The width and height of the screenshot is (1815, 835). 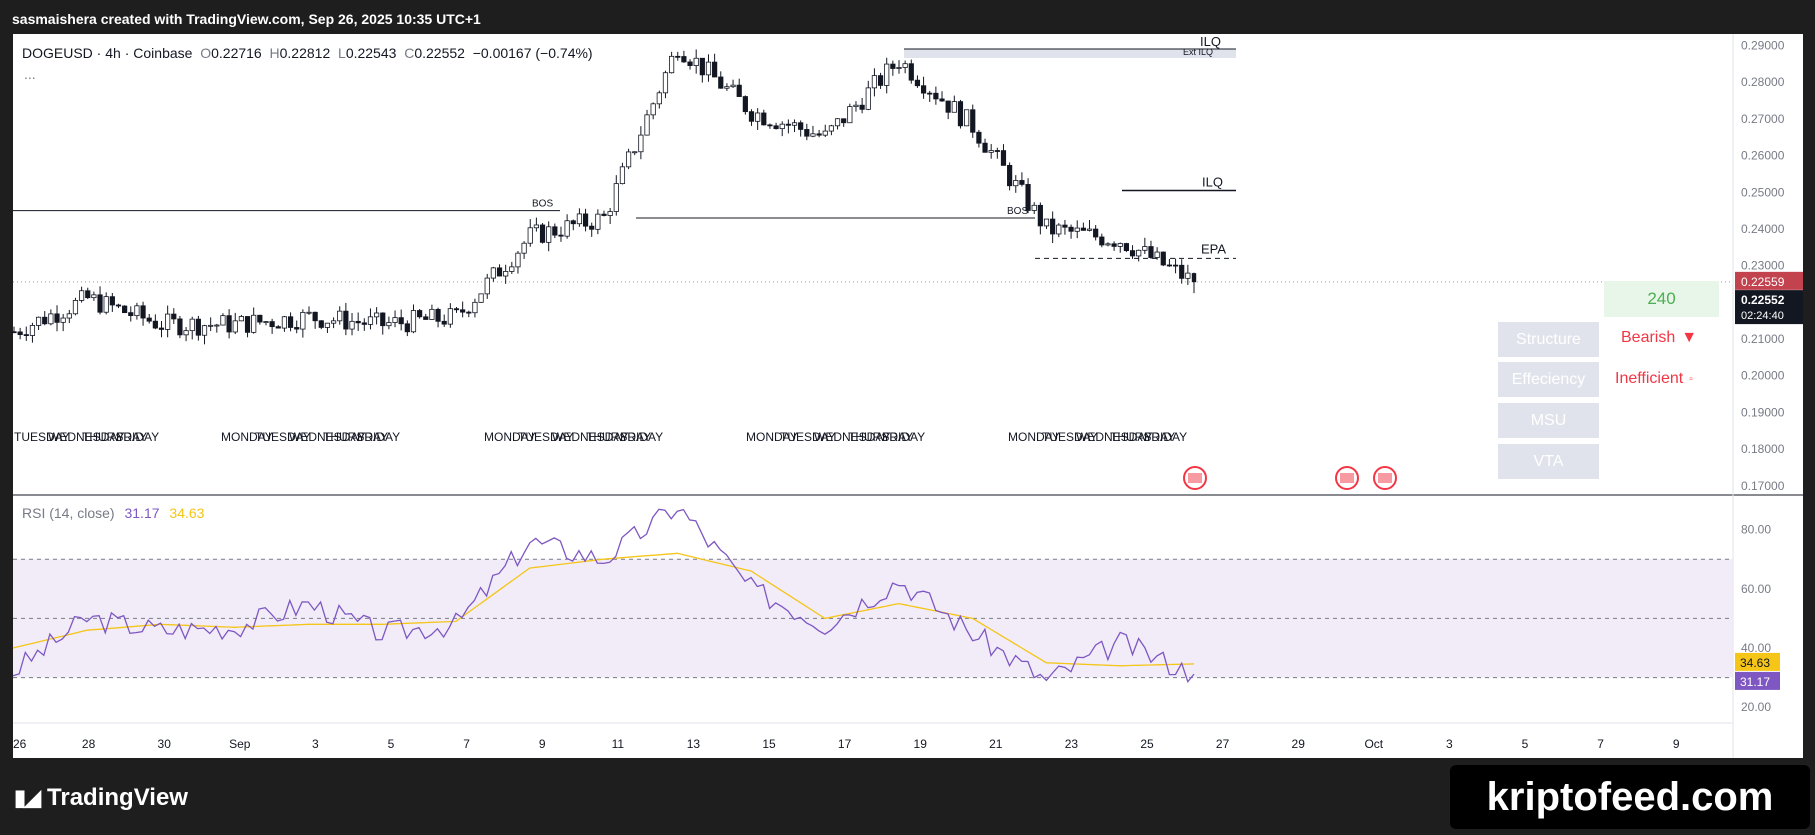 What do you see at coordinates (68, 513) in the screenshot?
I see `rsi-title: RSI (14, close)` at bounding box center [68, 513].